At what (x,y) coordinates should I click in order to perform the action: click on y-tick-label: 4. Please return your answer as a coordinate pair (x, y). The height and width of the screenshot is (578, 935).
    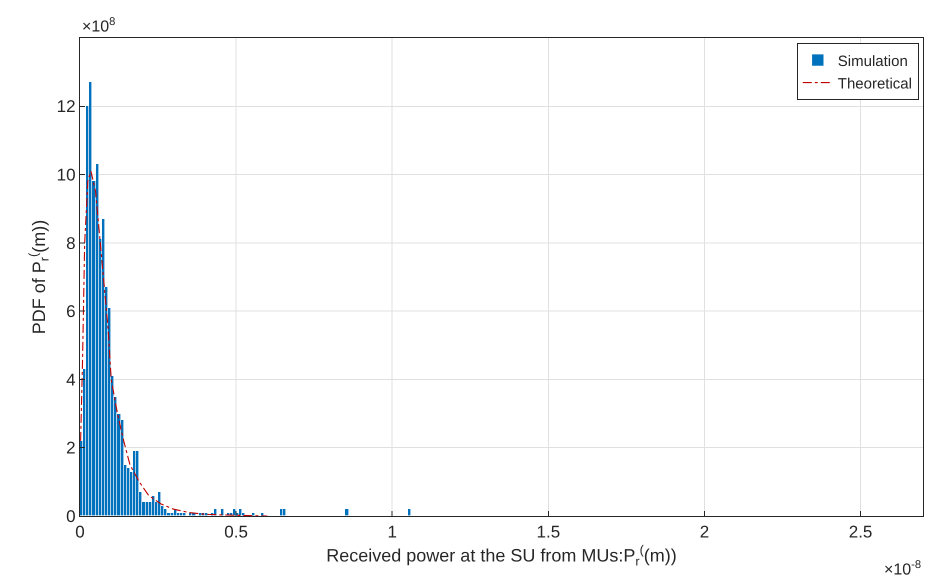
    Looking at the image, I should click on (71, 380).